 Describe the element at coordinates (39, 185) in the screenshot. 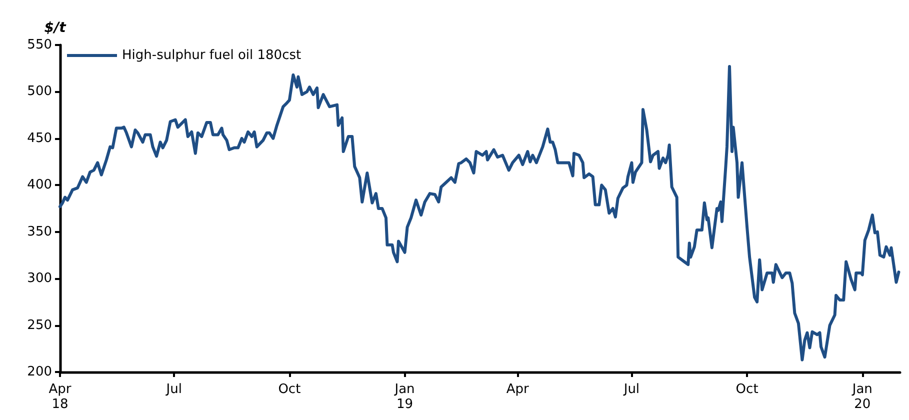

I see `y-tick-label: 400` at that location.